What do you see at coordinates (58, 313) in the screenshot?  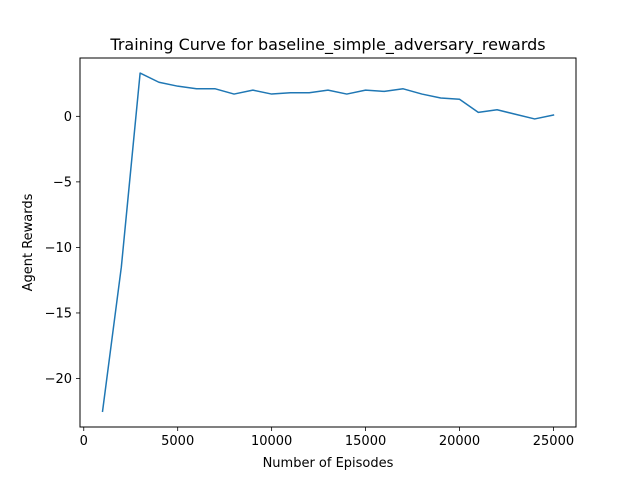 I see `y-tick-label: −15` at bounding box center [58, 313].